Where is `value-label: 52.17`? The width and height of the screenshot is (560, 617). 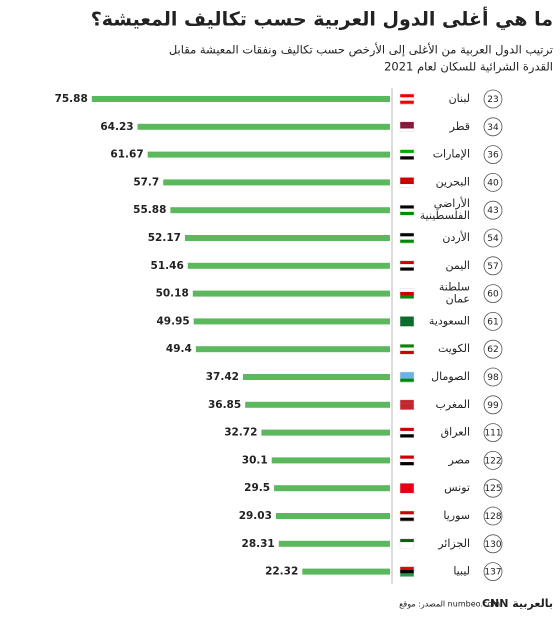
value-label: 52.17 is located at coordinates (164, 238).